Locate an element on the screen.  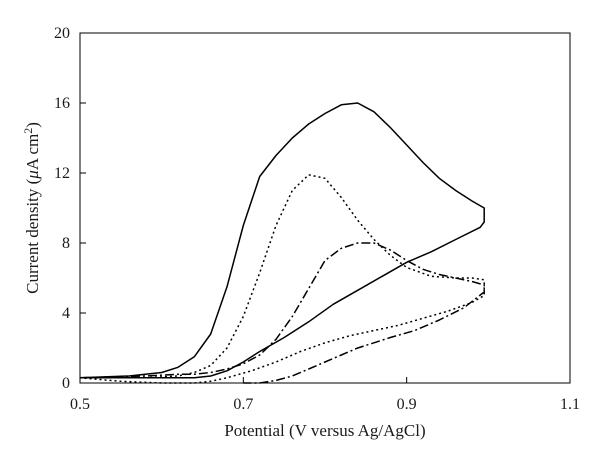
y-axis-title-superscript: 2 is located at coordinates (28, 131).